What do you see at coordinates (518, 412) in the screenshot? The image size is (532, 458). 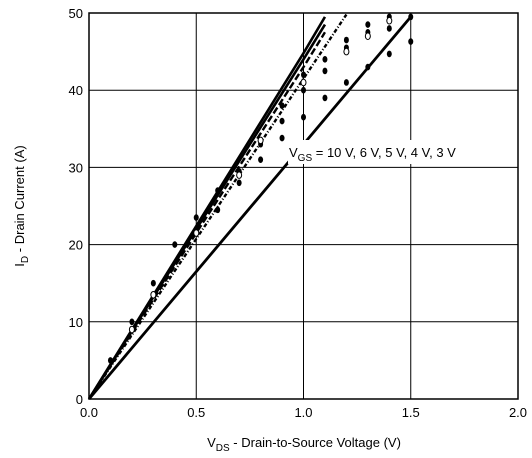 I see `x-tick-label: 2.0` at bounding box center [518, 412].